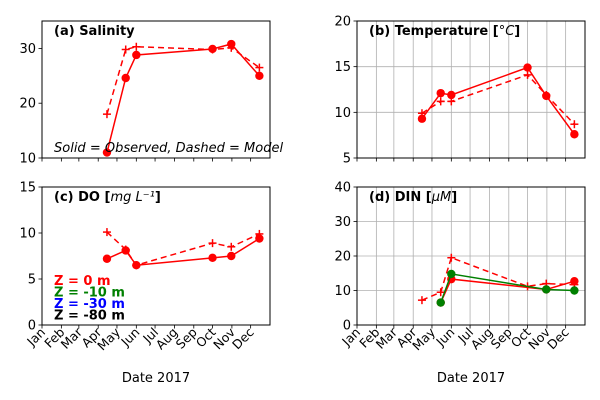  Describe the element at coordinates (89, 304) in the screenshot. I see `legend-depth-label: Z = -30 m` at that location.